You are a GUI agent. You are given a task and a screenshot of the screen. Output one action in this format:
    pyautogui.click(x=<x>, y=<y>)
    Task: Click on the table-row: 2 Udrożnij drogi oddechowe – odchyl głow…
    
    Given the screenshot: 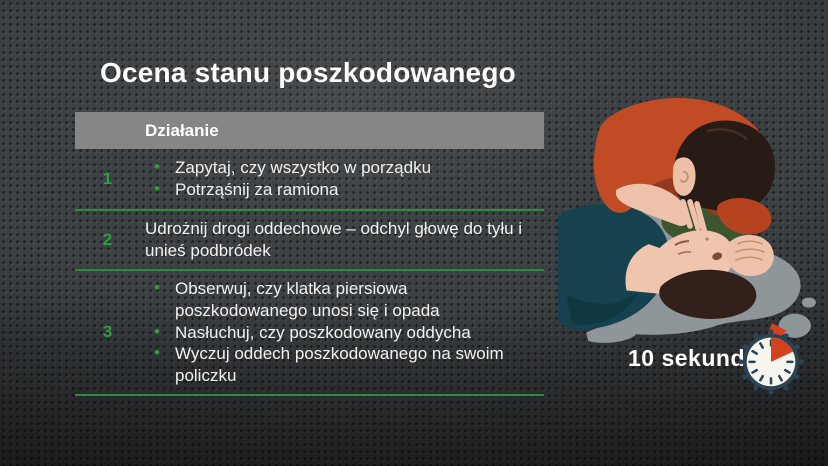 What is the action you would take?
    pyautogui.click(x=309, y=241)
    